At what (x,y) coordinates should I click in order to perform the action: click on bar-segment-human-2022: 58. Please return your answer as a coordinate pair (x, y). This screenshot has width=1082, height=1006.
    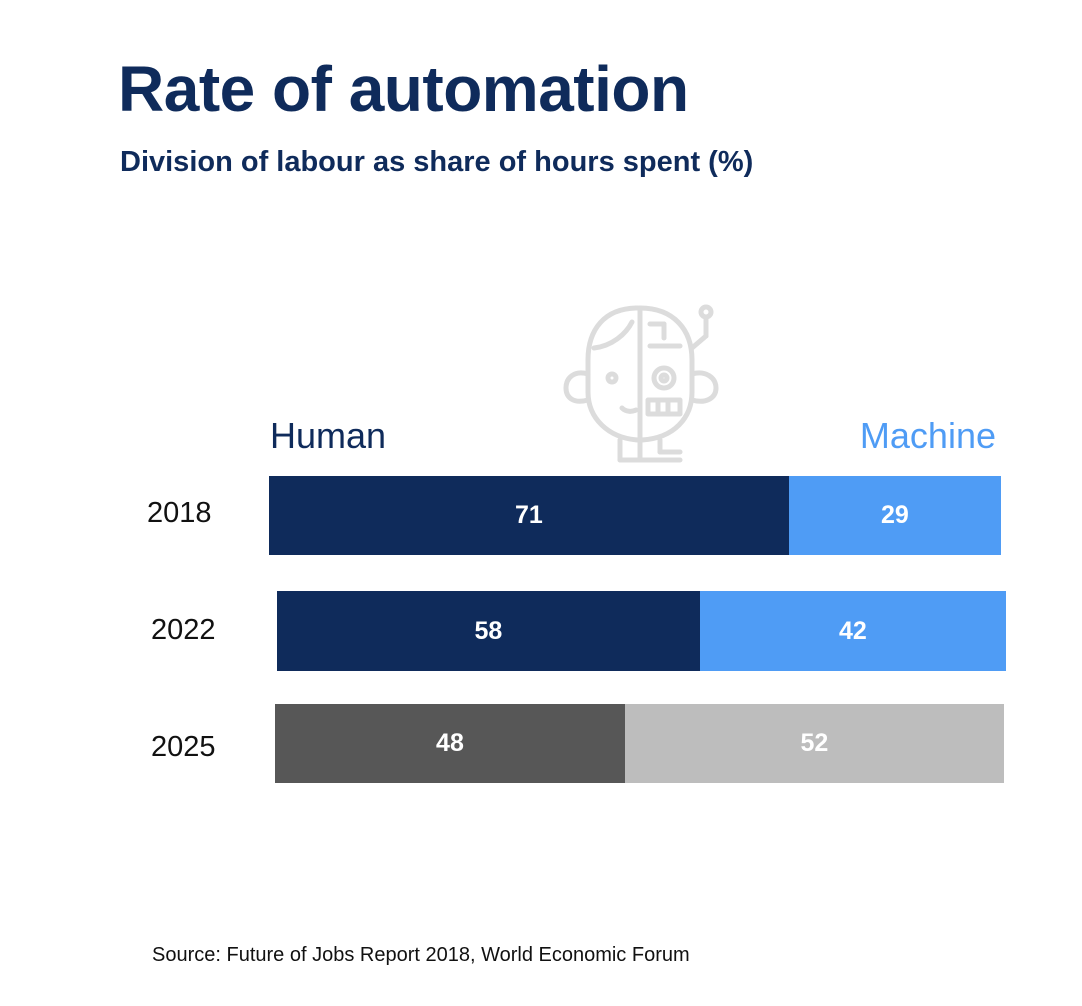
    Looking at the image, I should click on (488, 631).